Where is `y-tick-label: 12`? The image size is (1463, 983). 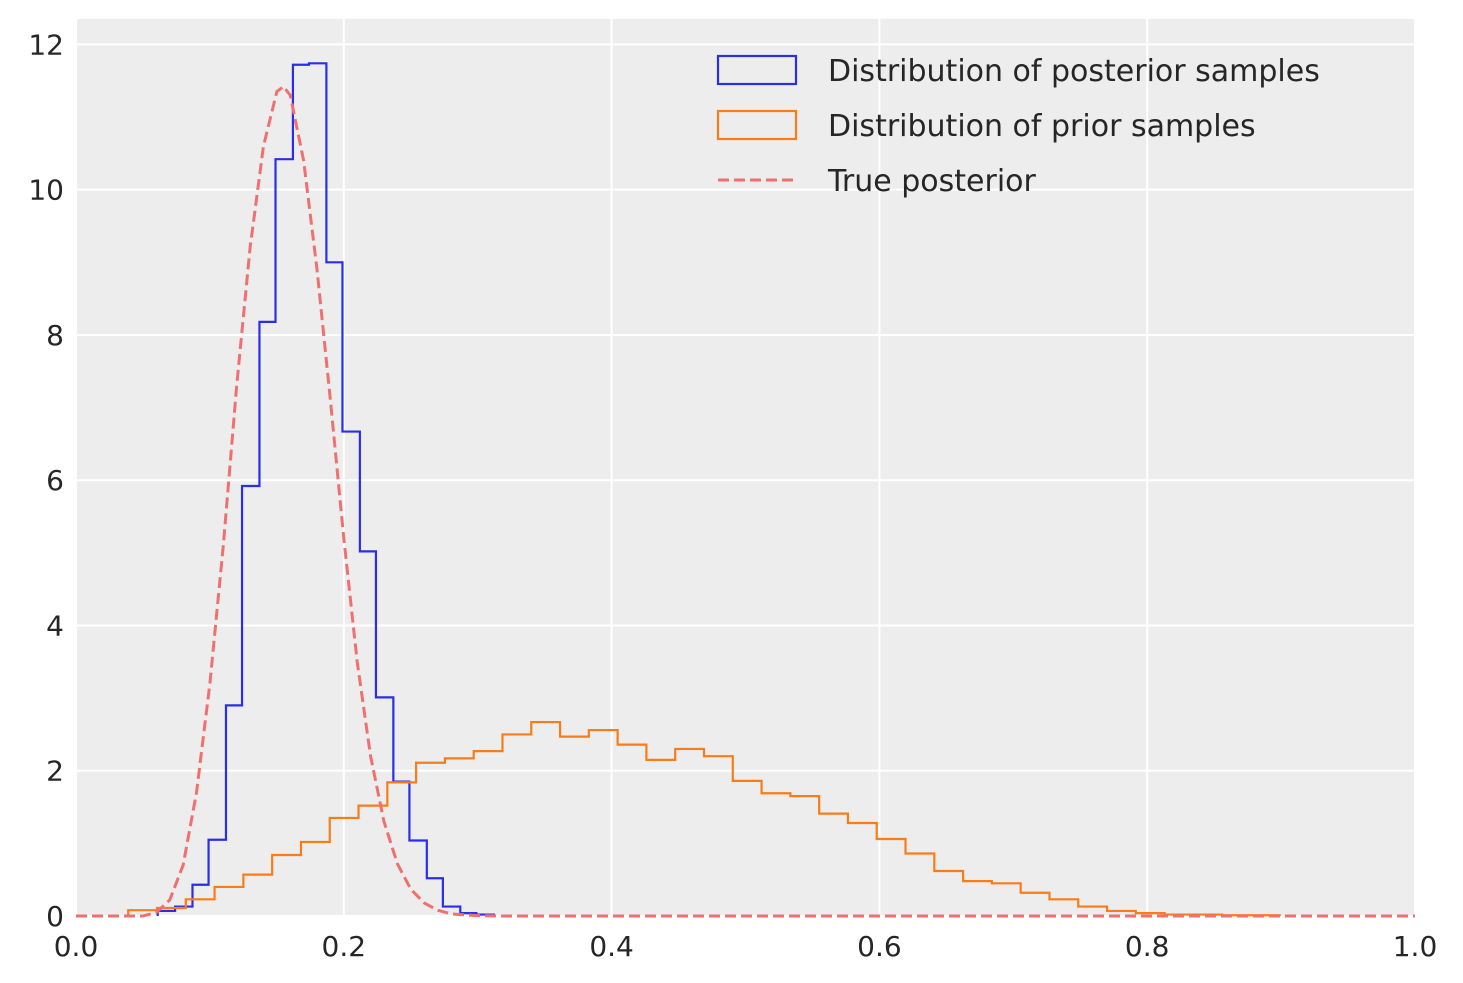
y-tick-label: 12 is located at coordinates (46, 44).